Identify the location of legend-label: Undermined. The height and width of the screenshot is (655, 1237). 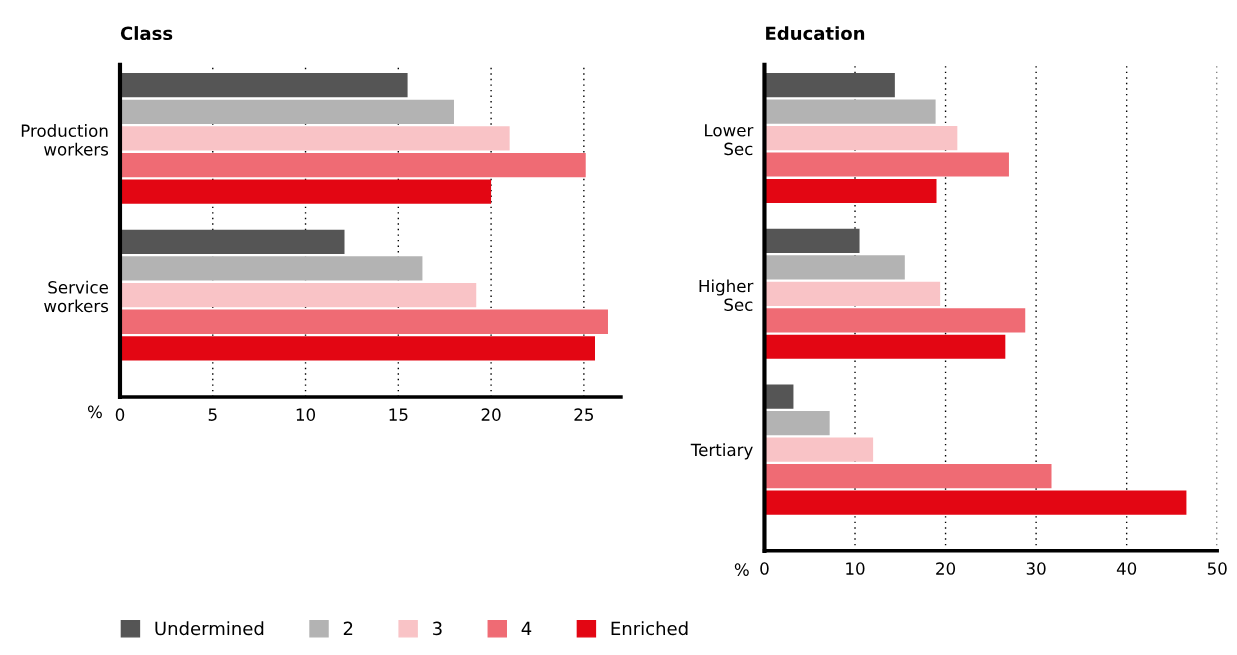
(209, 628).